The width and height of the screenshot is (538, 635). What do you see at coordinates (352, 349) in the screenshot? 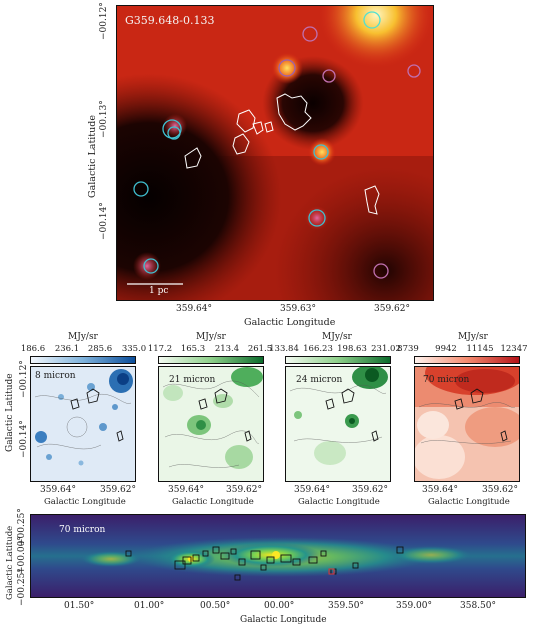
I see `cb3-tick-3: 198.63` at bounding box center [352, 349].